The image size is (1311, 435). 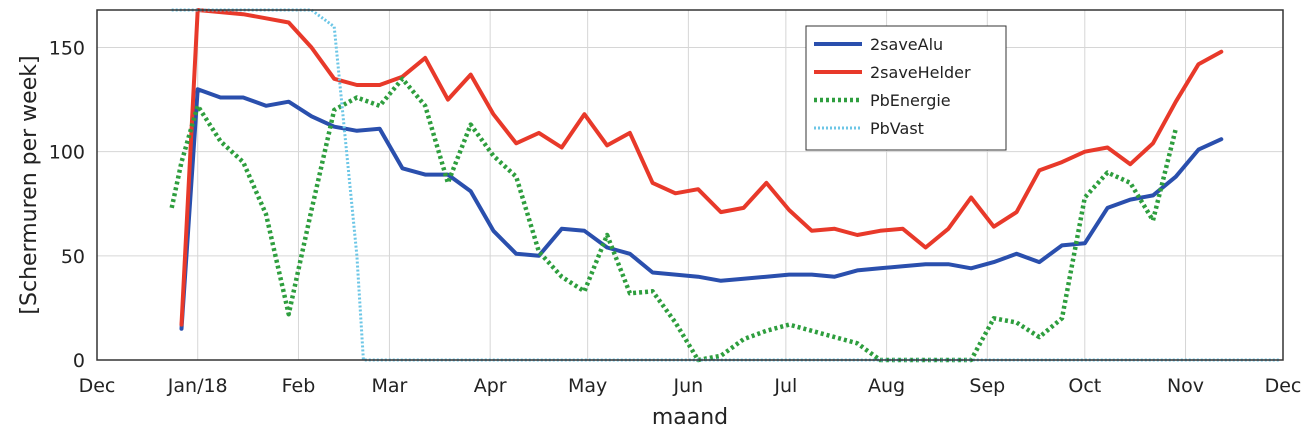 What do you see at coordinates (390, 386) in the screenshot?
I see `x-tick-label: Mar` at bounding box center [390, 386].